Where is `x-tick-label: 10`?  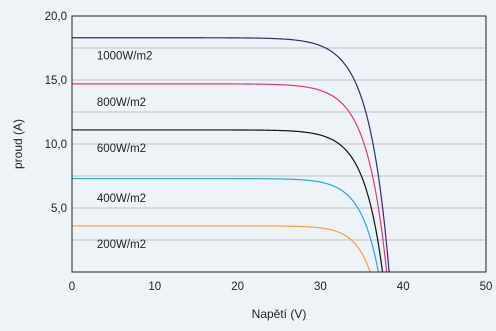 x-tick-label: 10 is located at coordinates (154, 287).